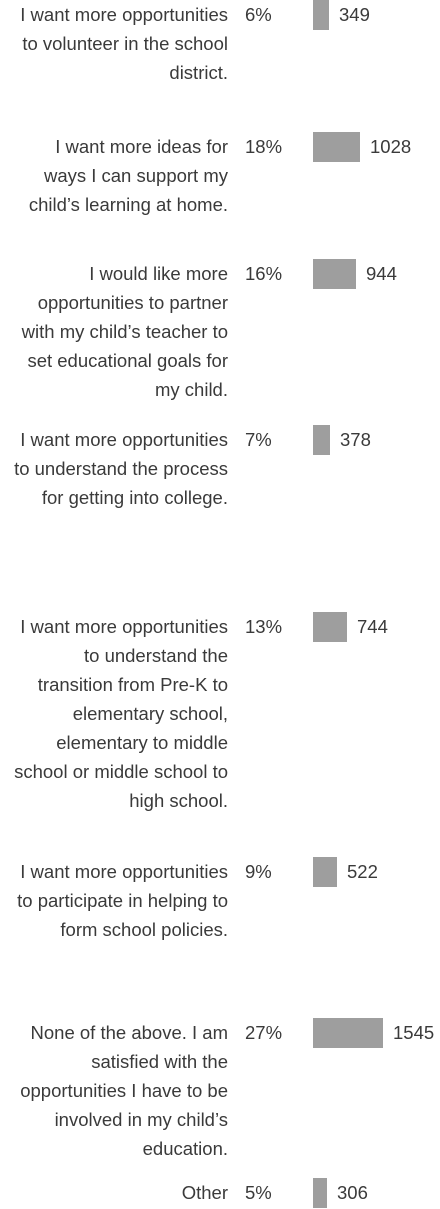 Image resolution: width=440 pixels, height=1209 pixels. Describe the element at coordinates (414, 1032) in the screenshot. I see `value-label: 1545` at that location.